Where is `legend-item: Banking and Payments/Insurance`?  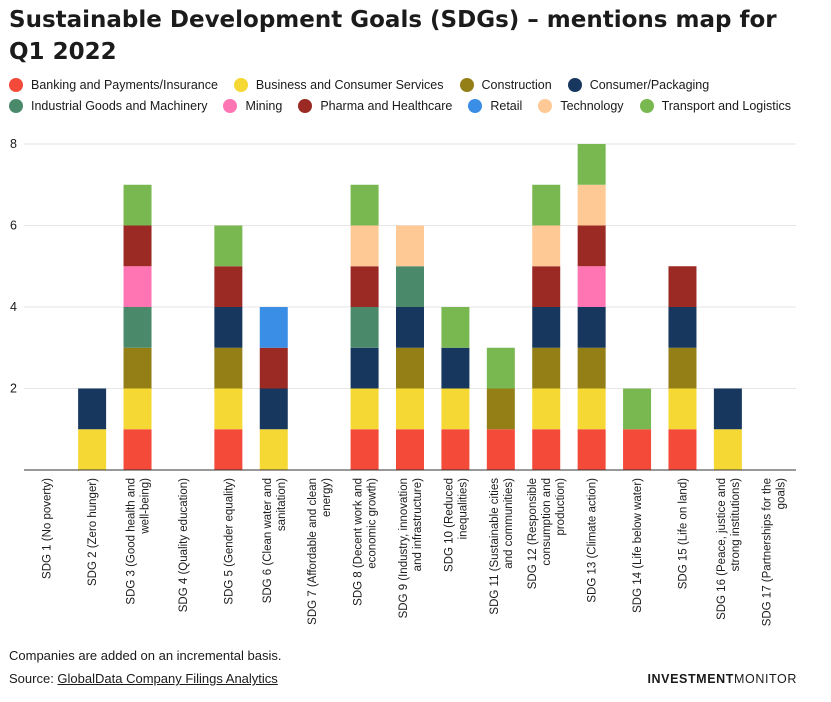 legend-item: Banking and Payments/Insurance is located at coordinates (113, 84).